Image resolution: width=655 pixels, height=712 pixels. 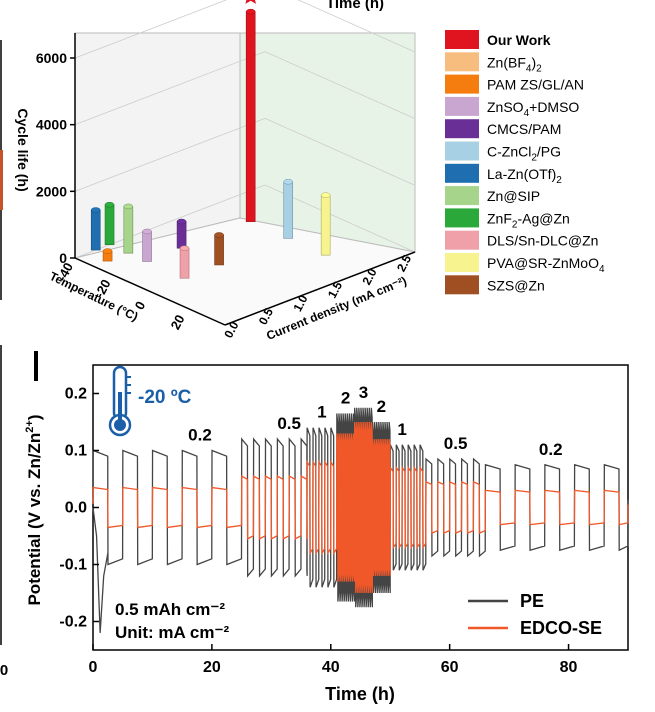 What do you see at coordinates (569, 667) in the screenshot?
I see `x-tick-label: 80` at bounding box center [569, 667].